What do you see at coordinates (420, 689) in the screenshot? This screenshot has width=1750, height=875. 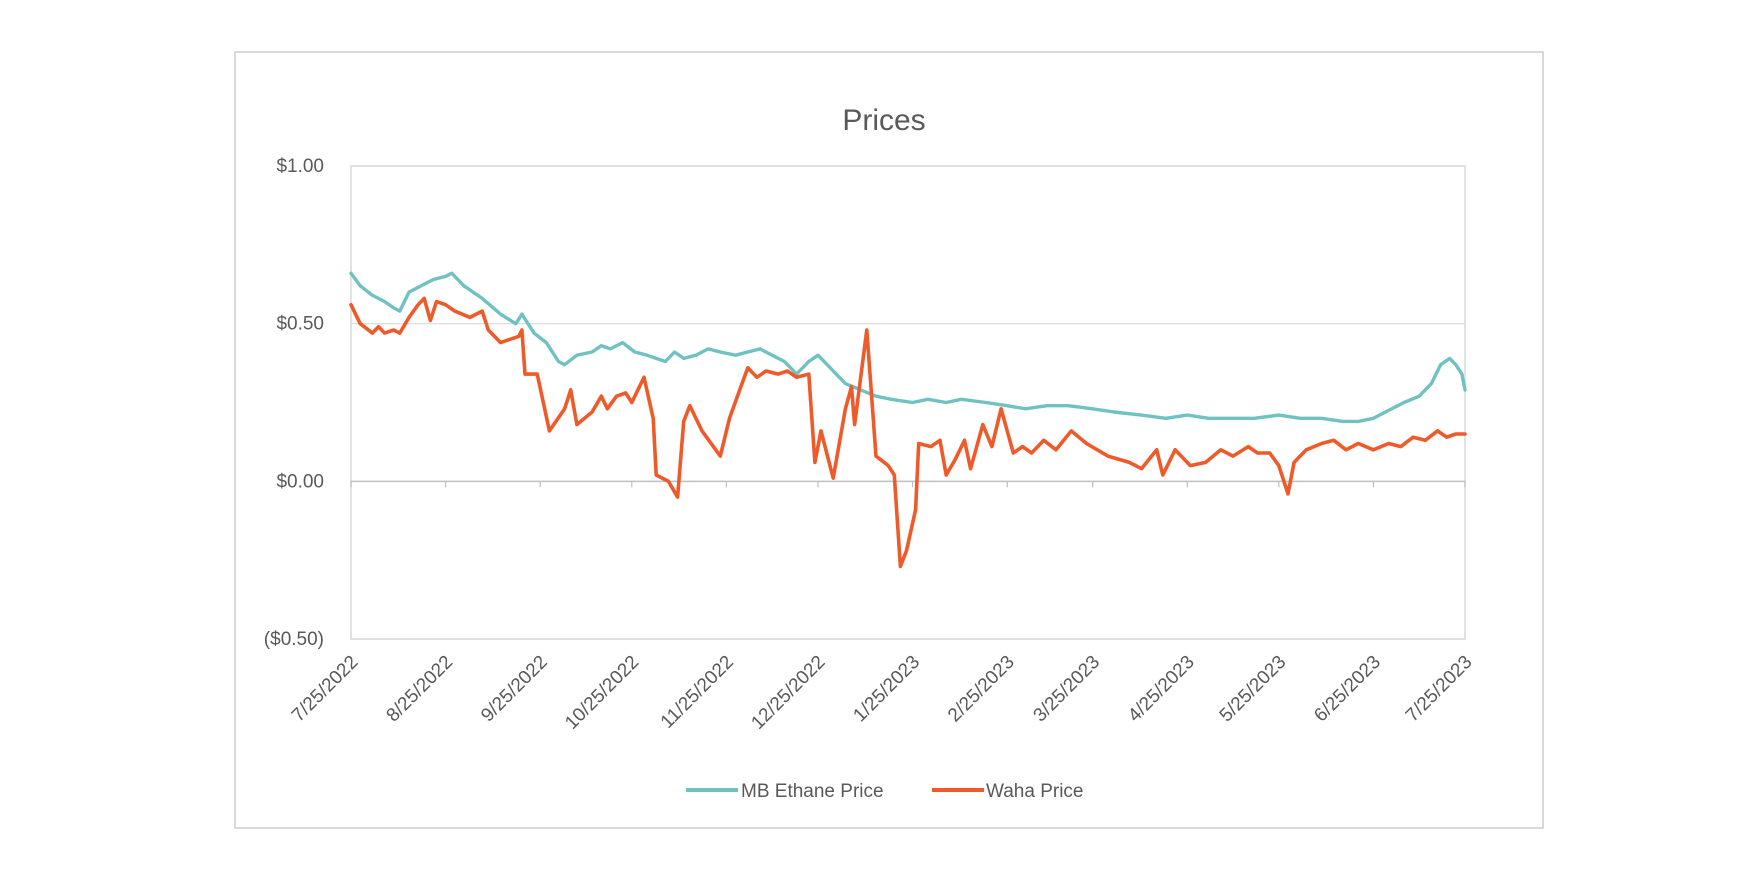 I see `x-tick-label: 8/25/2022` at bounding box center [420, 689].